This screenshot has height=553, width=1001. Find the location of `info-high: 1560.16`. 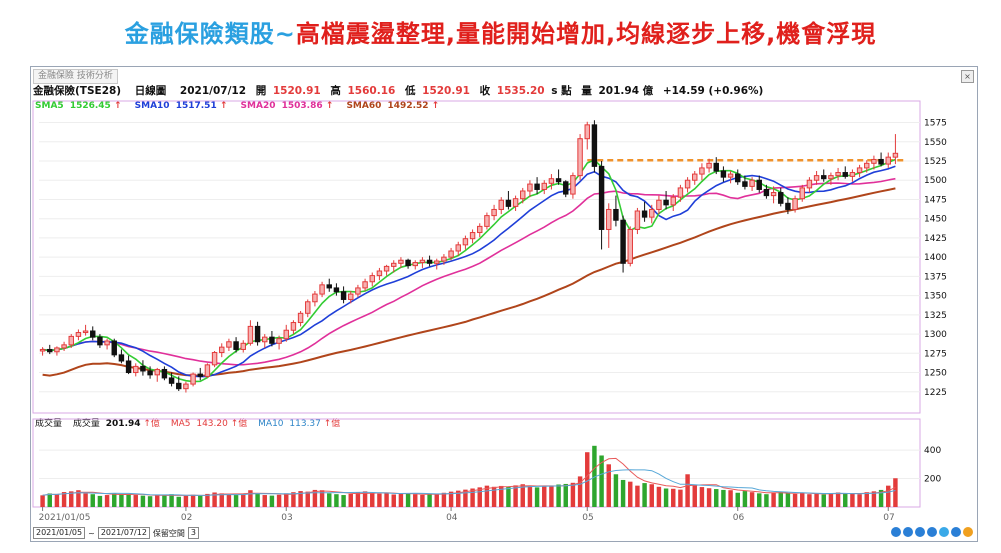

info-high: 1560.16 is located at coordinates (372, 91).